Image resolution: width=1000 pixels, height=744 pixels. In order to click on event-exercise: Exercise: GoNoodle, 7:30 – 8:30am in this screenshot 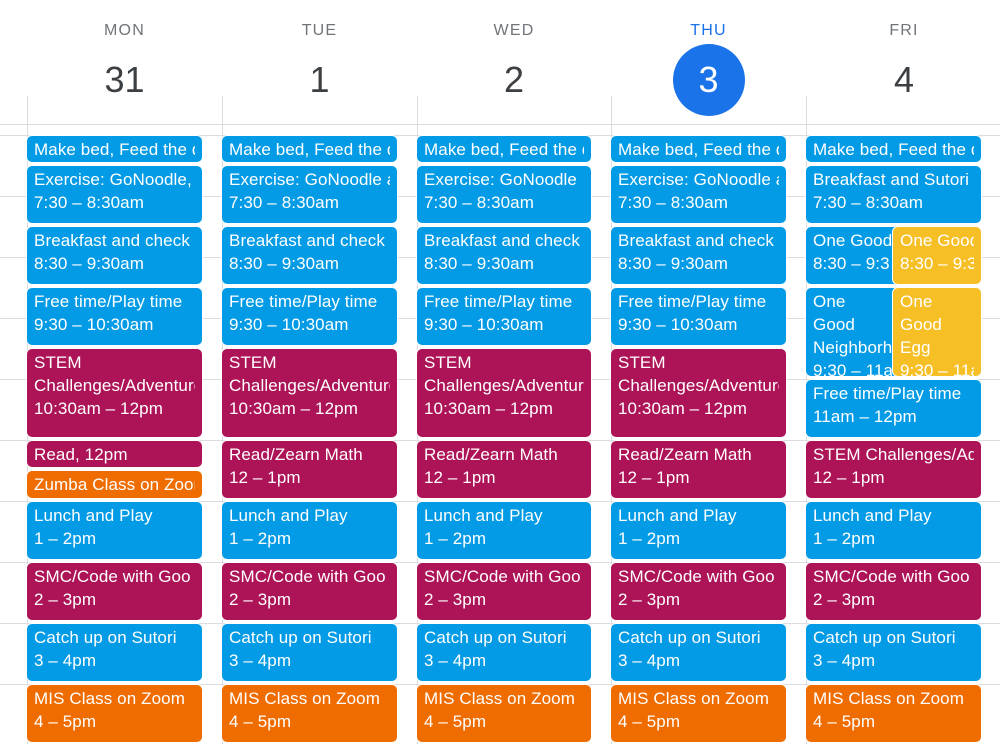, I will do `click(114, 194)`.